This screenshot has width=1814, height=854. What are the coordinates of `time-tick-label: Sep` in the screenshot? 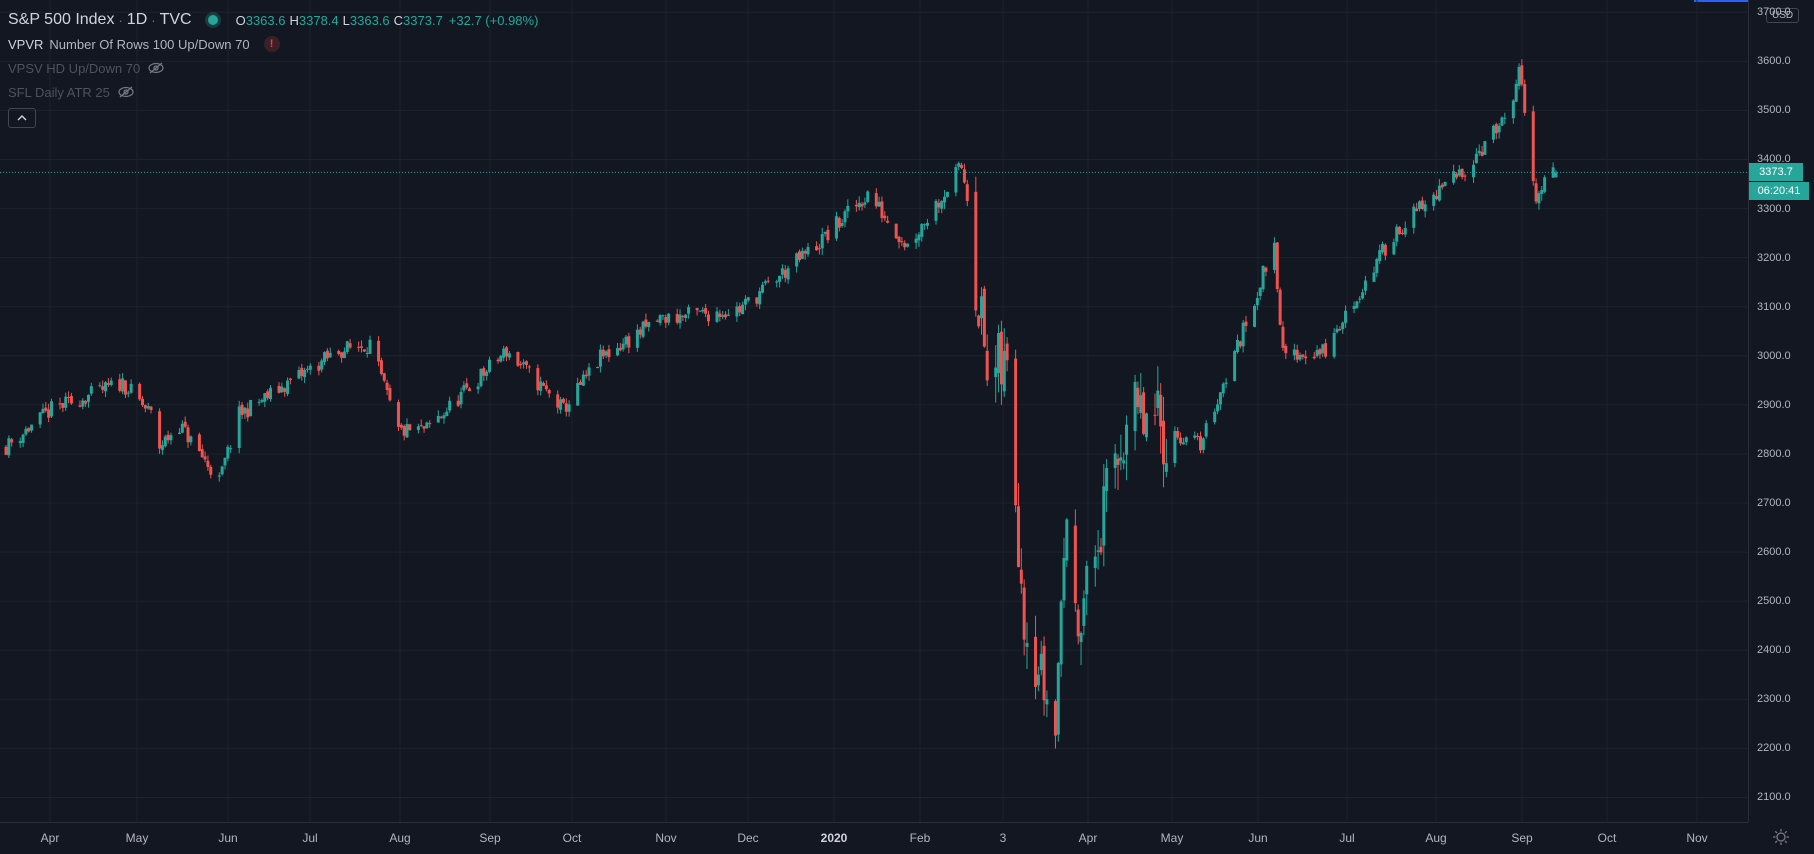 It's located at (1522, 838).